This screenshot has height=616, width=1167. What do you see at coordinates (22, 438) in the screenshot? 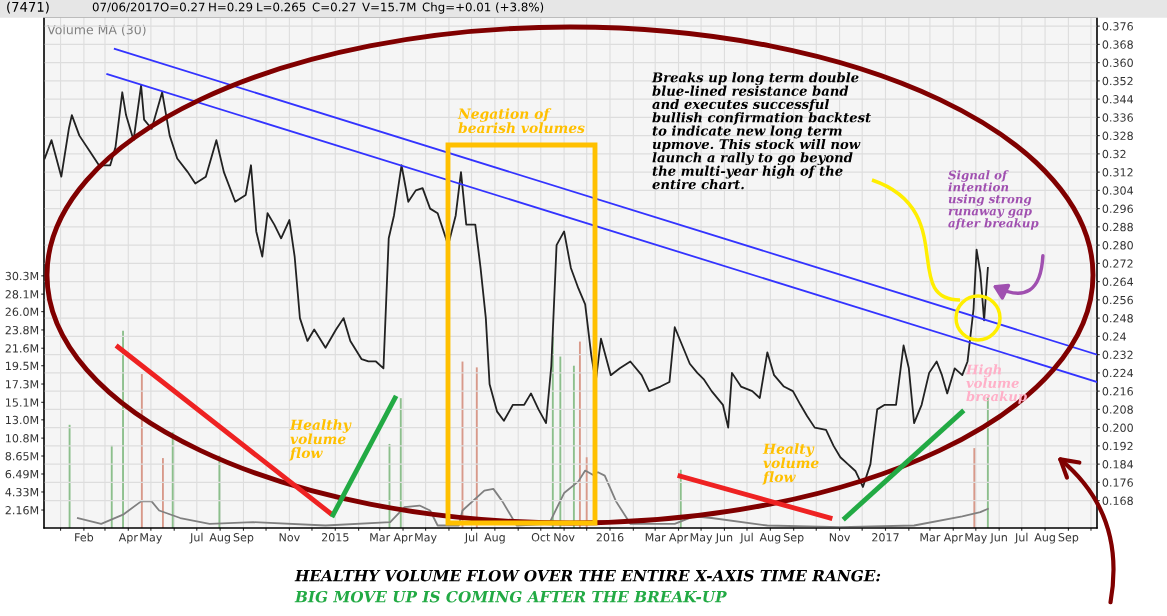
I see `y-tick-label: 10.8M` at bounding box center [22, 438].